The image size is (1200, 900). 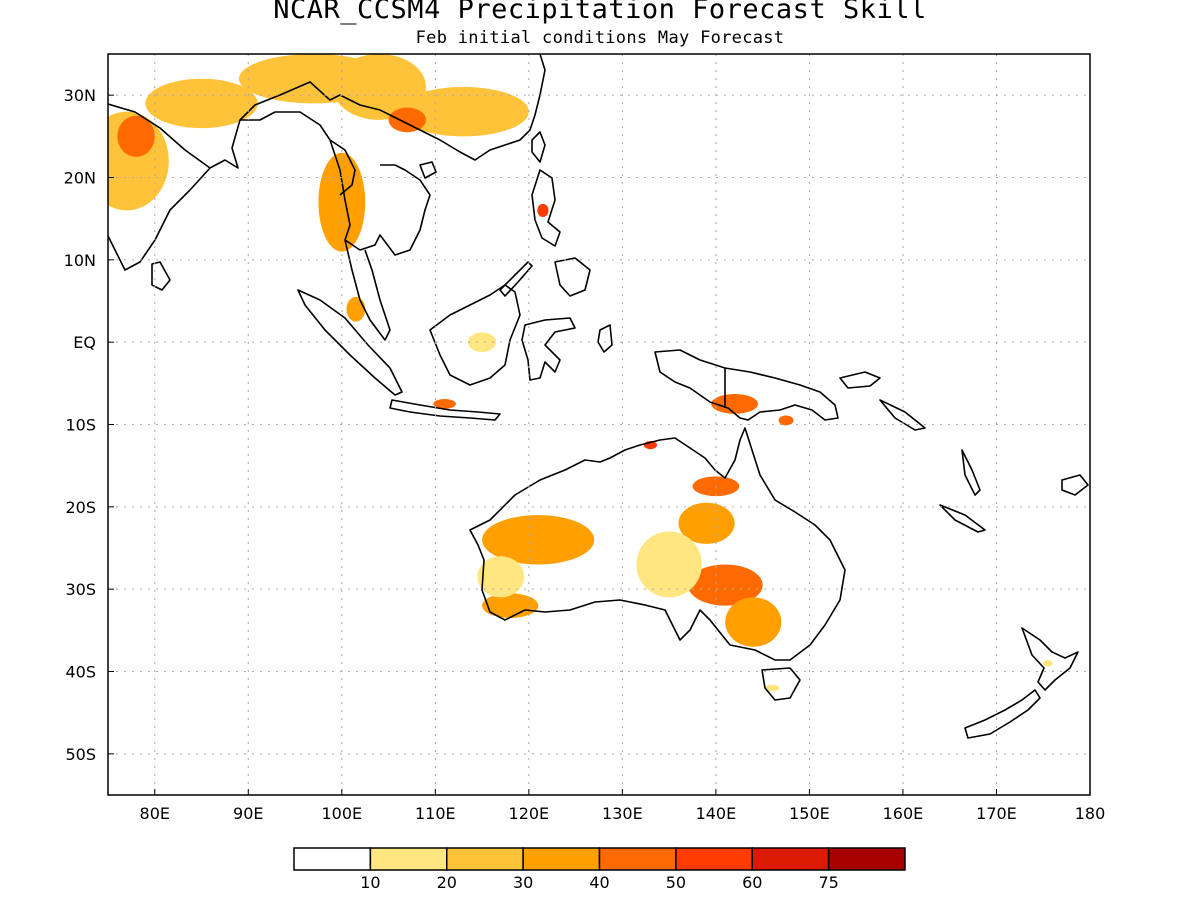 I want to click on colorbar-label: 40, so click(x=599, y=882).